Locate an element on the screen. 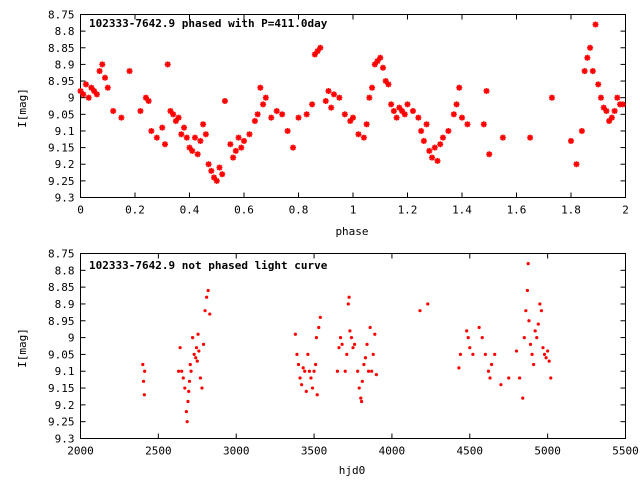 The width and height of the screenshot is (640, 480). y-tick-label: 9.05 is located at coordinates (61, 114).